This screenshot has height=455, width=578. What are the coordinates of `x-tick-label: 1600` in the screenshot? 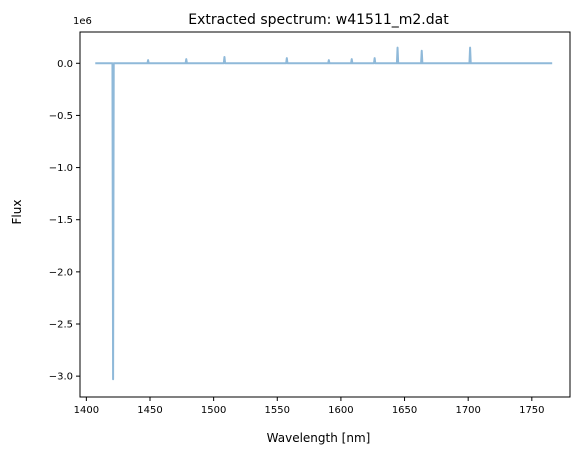 It's located at (340, 410).